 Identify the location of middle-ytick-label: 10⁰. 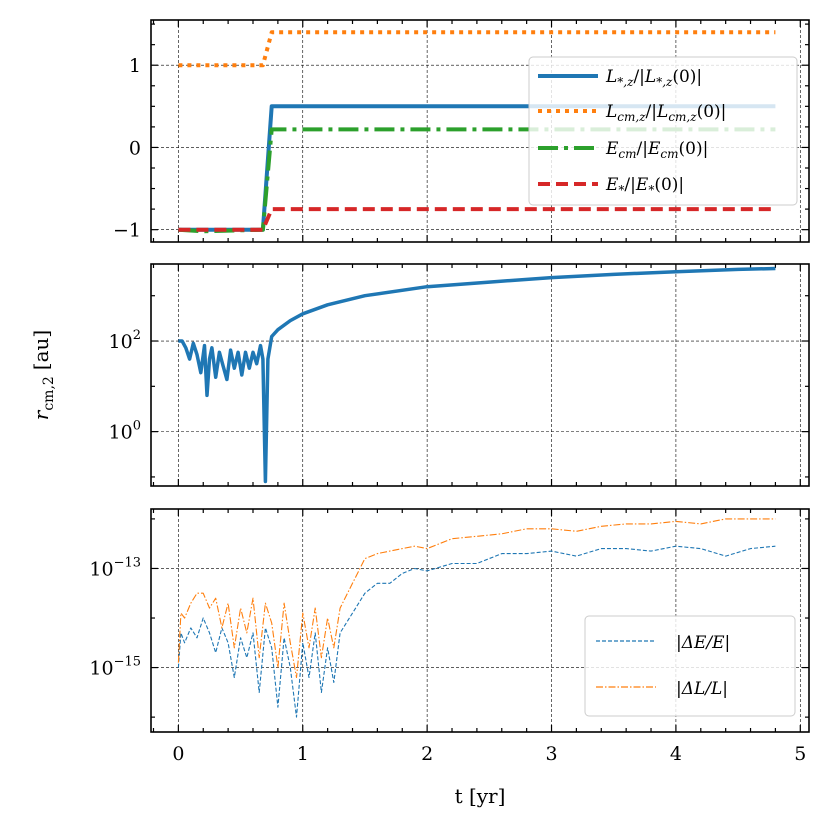
(125, 431).